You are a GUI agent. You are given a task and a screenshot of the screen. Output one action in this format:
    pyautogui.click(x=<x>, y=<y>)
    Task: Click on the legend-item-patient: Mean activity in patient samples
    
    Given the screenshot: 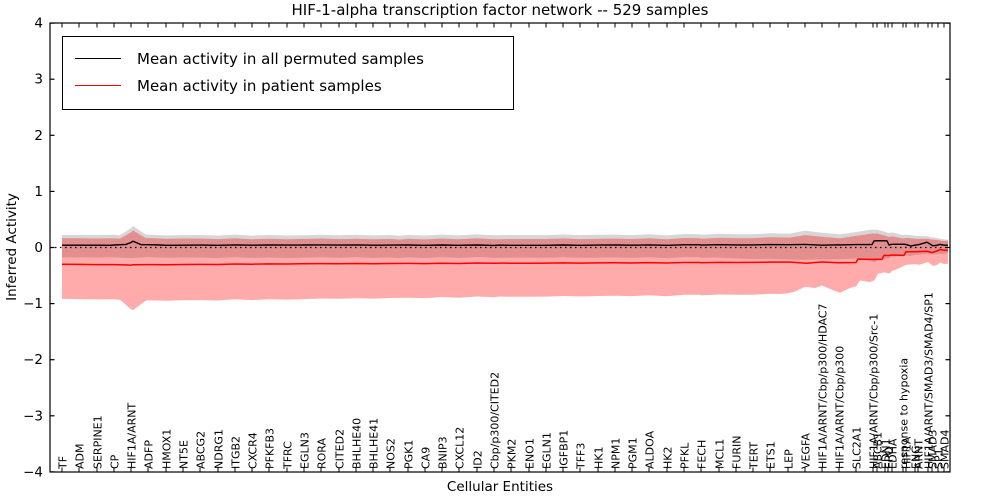 What is the action you would take?
    pyautogui.click(x=289, y=85)
    